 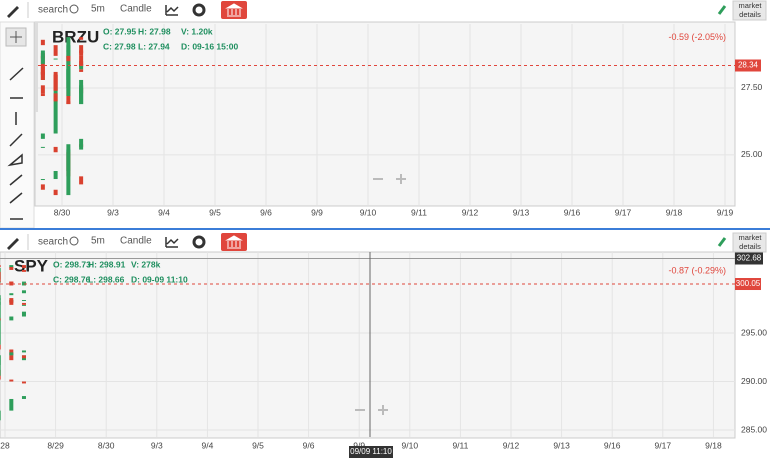 What do you see at coordinates (697, 37) in the screenshot?
I see `change: -0.59 (-2.05%)` at bounding box center [697, 37].